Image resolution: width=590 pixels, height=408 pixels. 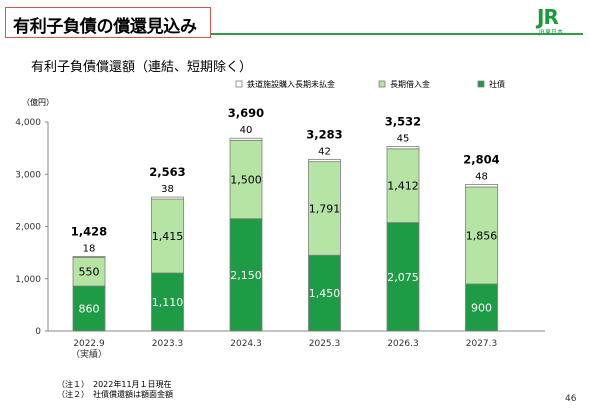 I want to click on data-label-facility: 42, so click(x=324, y=151).